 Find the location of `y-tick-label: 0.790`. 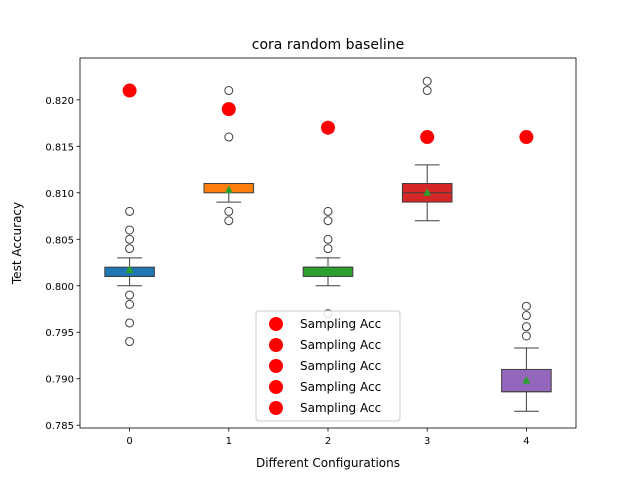

y-tick-label: 0.790 is located at coordinates (59, 380).